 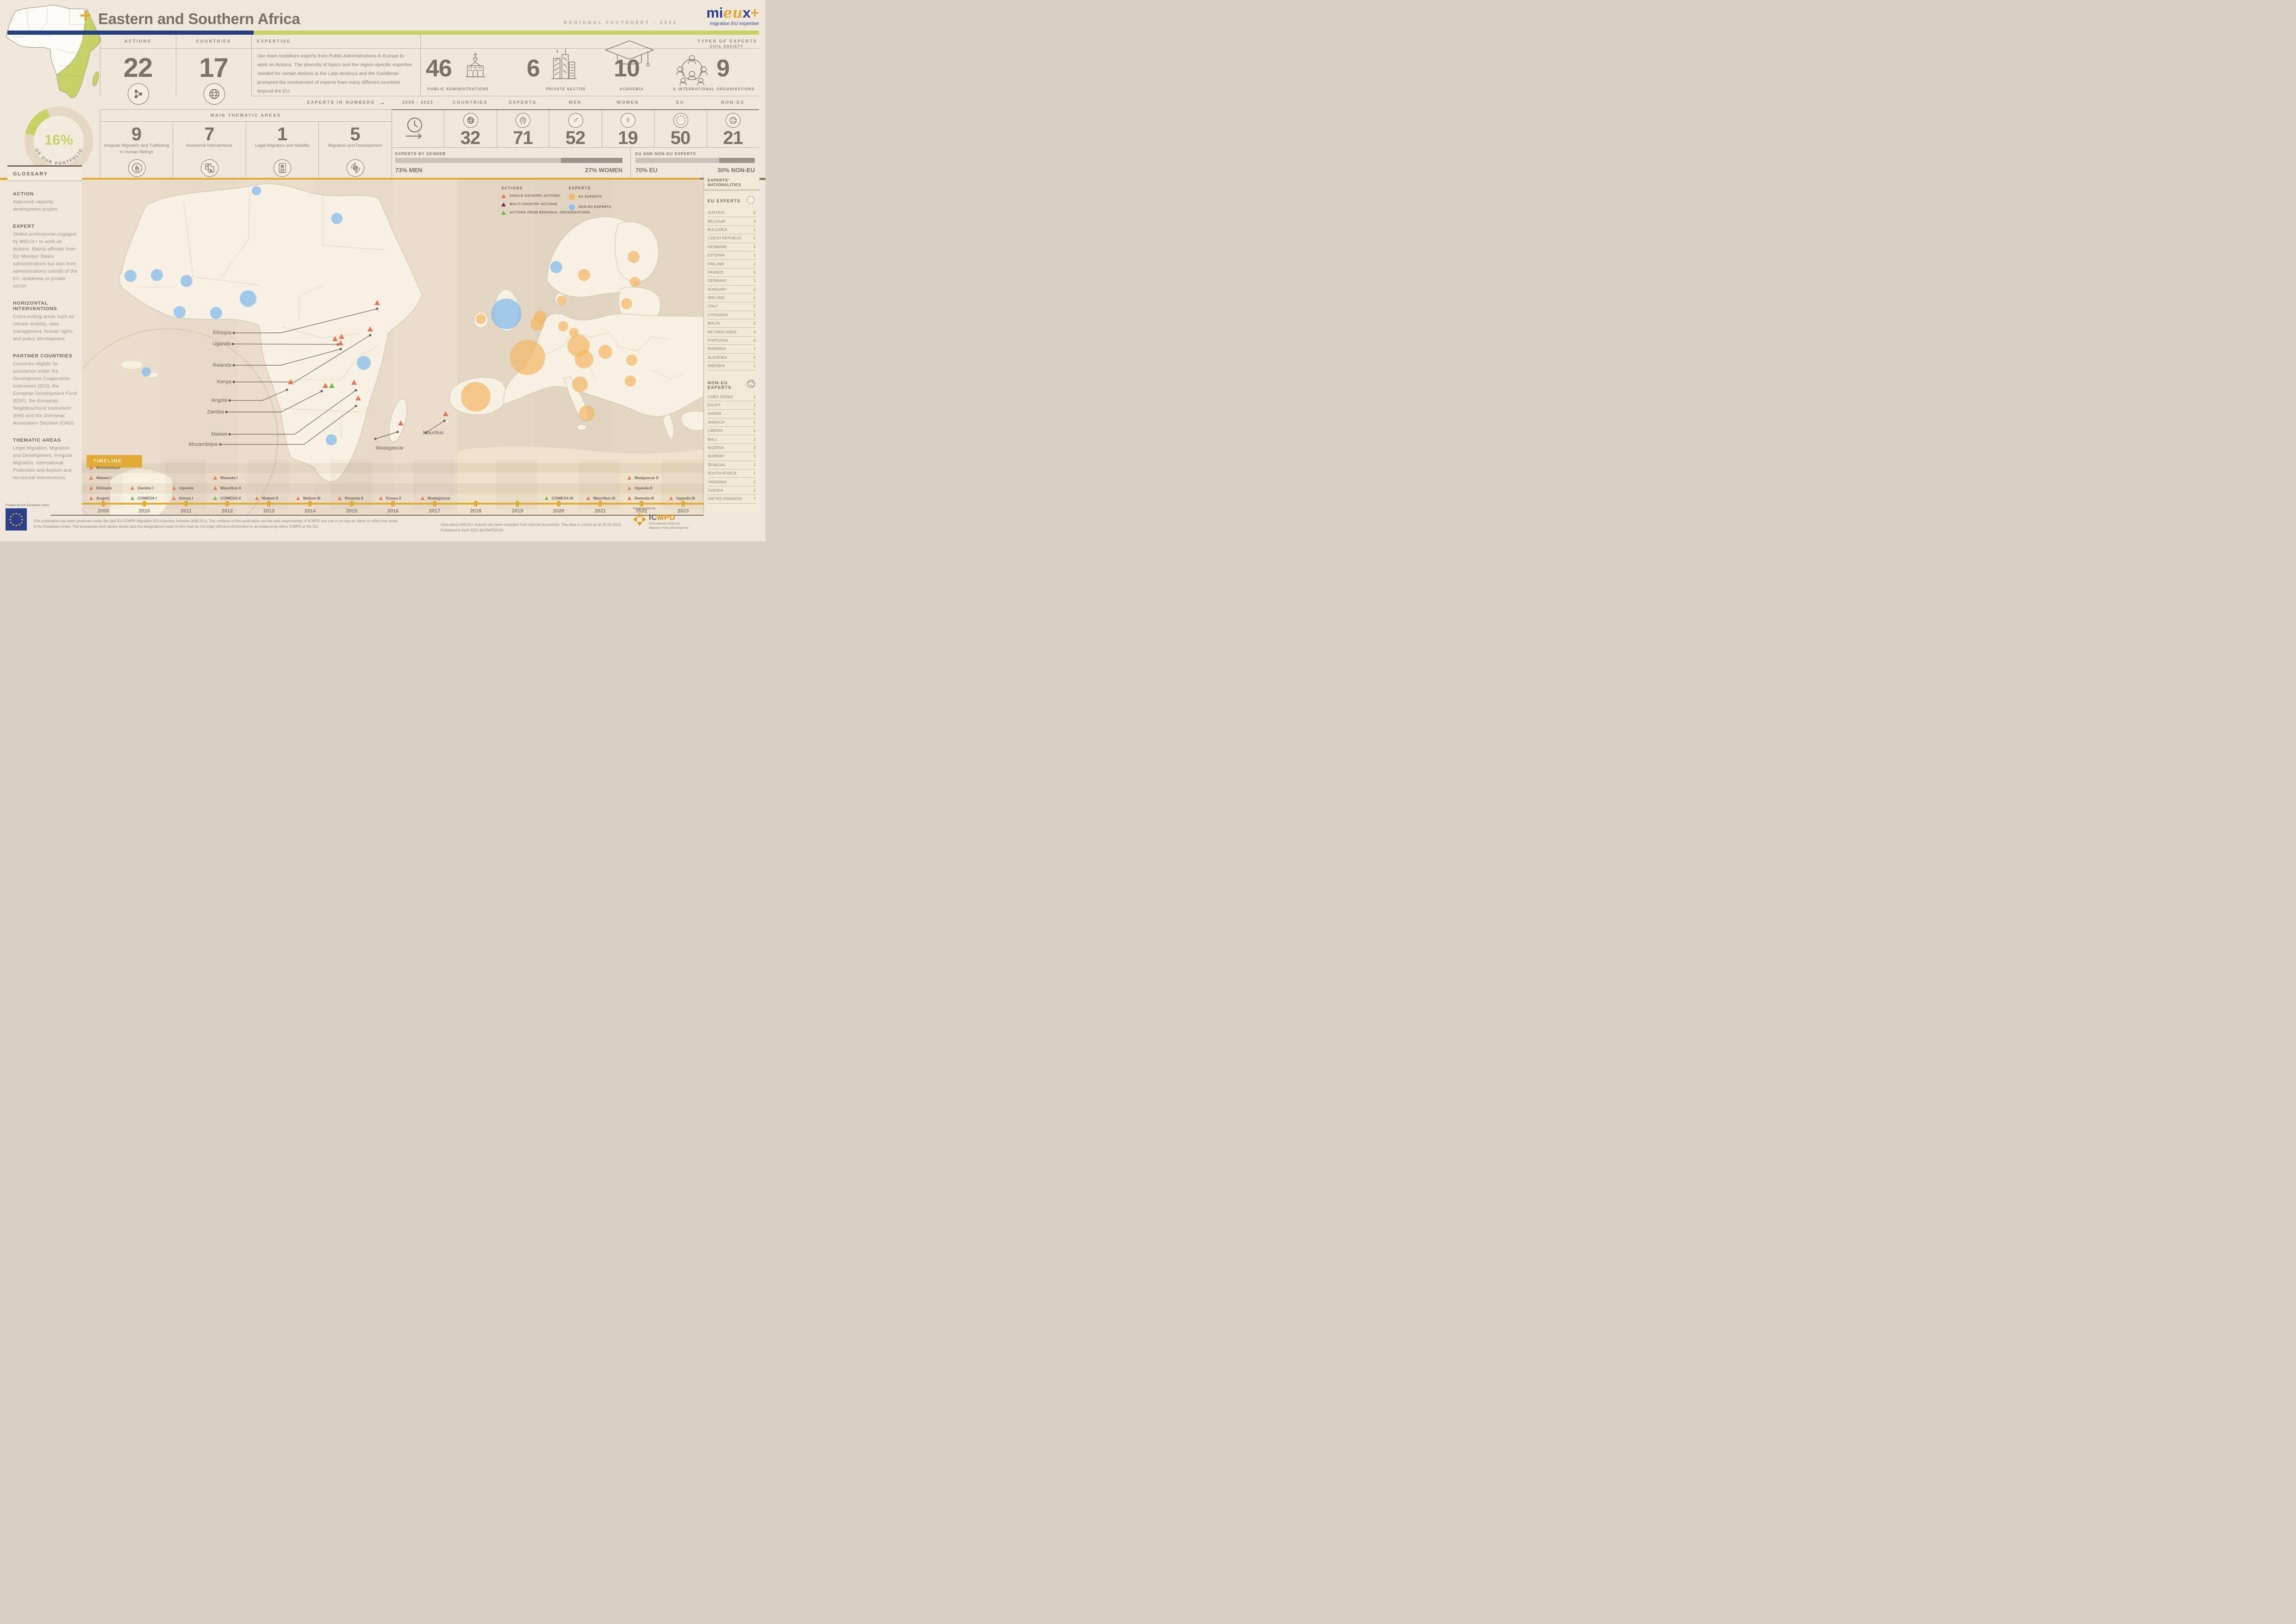 I want to click on private-sector-label: PRIVATE SECTOR, so click(x=566, y=89).